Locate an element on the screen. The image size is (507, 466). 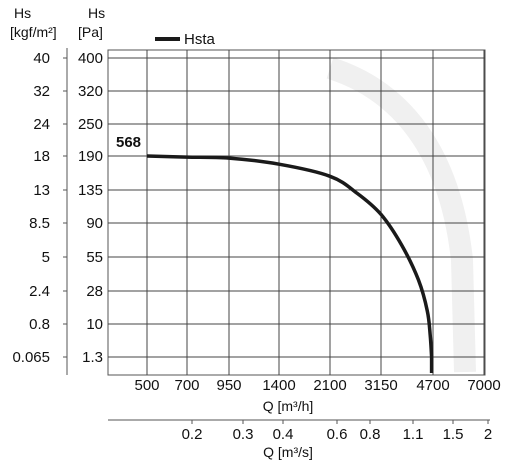
x-secondary-tick-labels: 0.2 0.3 0.4 0.6 0.8 1.1 1.5 2 is located at coordinates (337, 431).